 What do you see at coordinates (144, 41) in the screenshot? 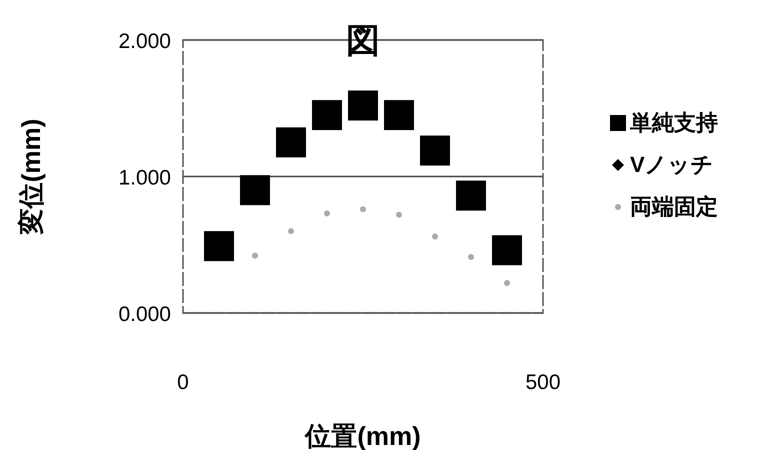
I see `y-tick-label: 2.000` at bounding box center [144, 41].